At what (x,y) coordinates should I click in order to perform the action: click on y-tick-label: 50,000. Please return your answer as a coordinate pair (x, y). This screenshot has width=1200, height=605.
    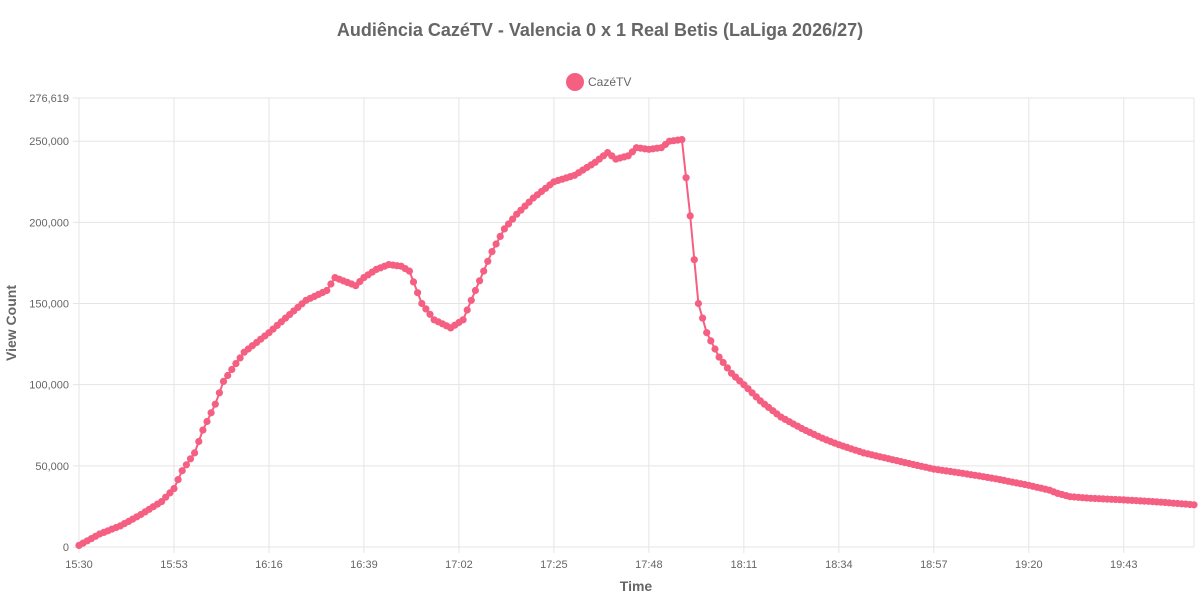
    Looking at the image, I should click on (52, 467).